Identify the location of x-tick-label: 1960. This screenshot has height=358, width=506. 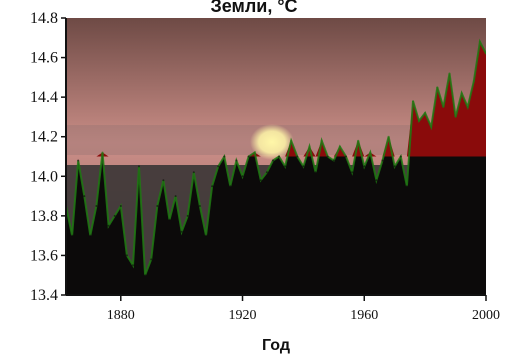
(364, 315).